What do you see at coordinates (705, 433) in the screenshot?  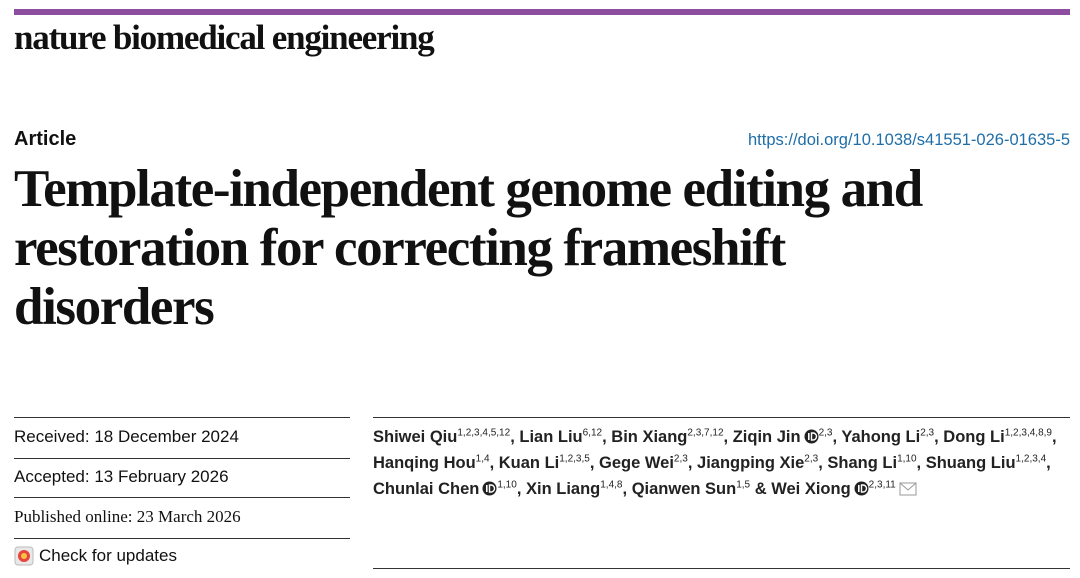 I see `affiliations: 2,3,7,12` at bounding box center [705, 433].